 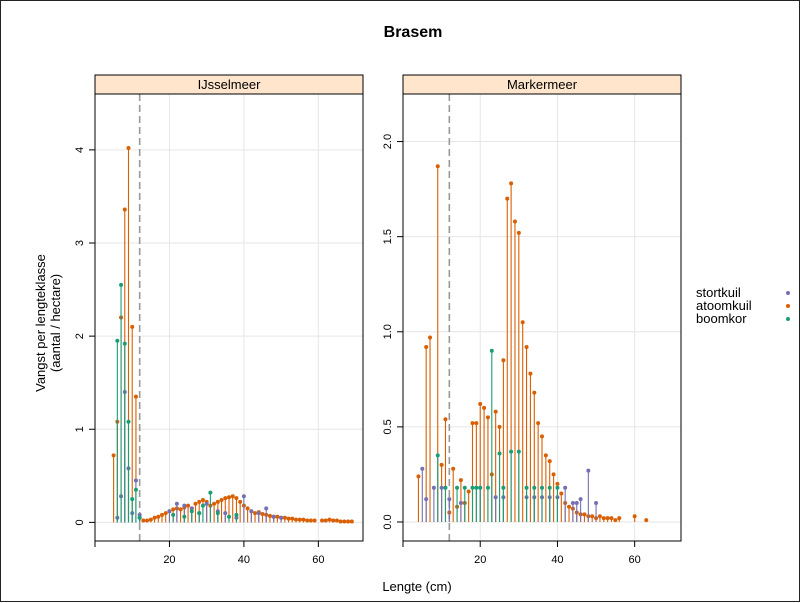 I want to click on y-tick-label: 0.0, so click(x=388, y=521).